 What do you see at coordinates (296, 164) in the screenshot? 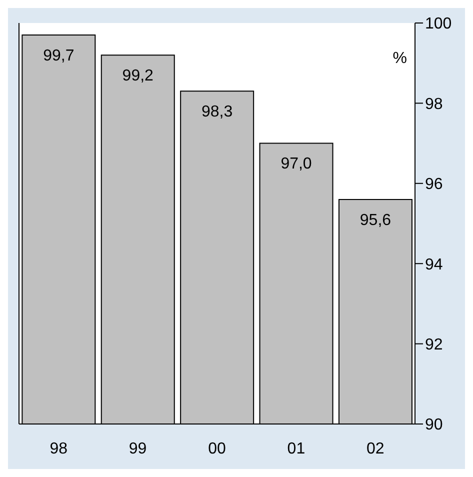
I see `data-label: 97,0` at bounding box center [296, 164].